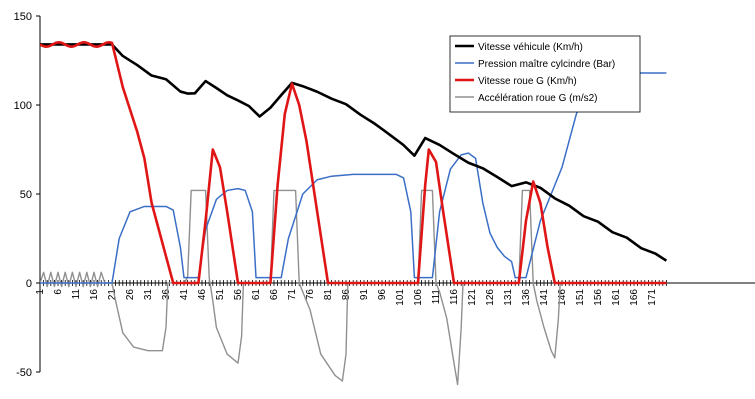  What do you see at coordinates (23, 17) in the screenshot?
I see `y-tick-label: 150` at bounding box center [23, 17].